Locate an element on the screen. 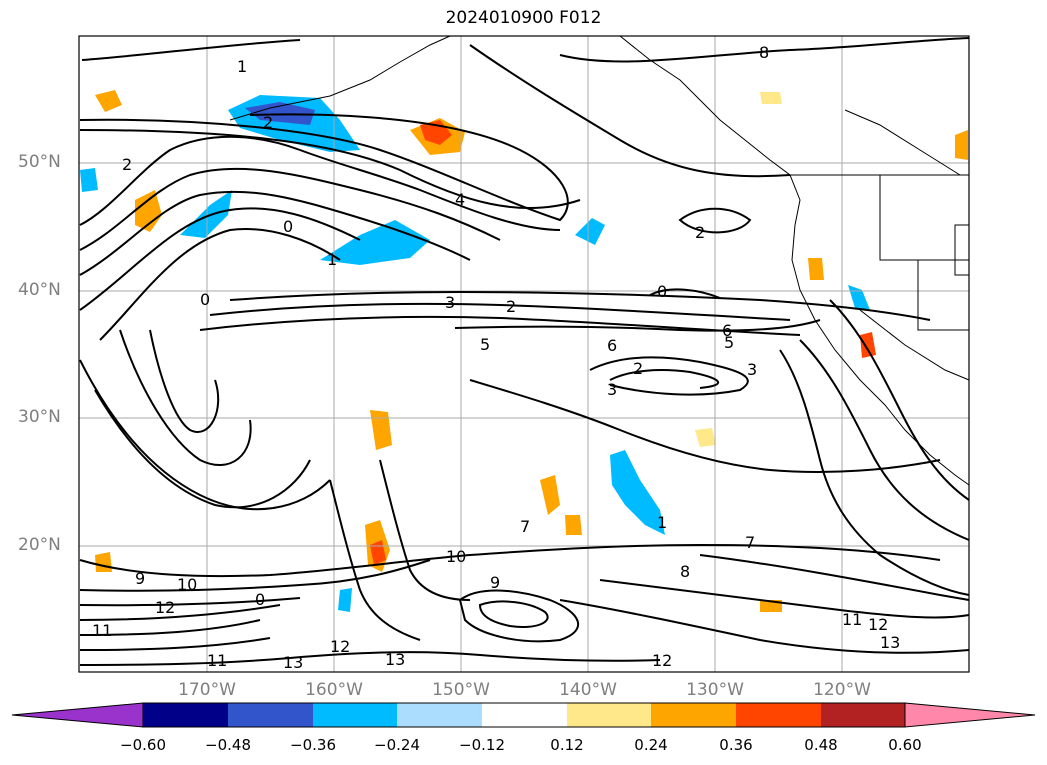 The height and width of the screenshot is (765, 1047). colorbar-tick-label: −0.60 is located at coordinates (143, 745).